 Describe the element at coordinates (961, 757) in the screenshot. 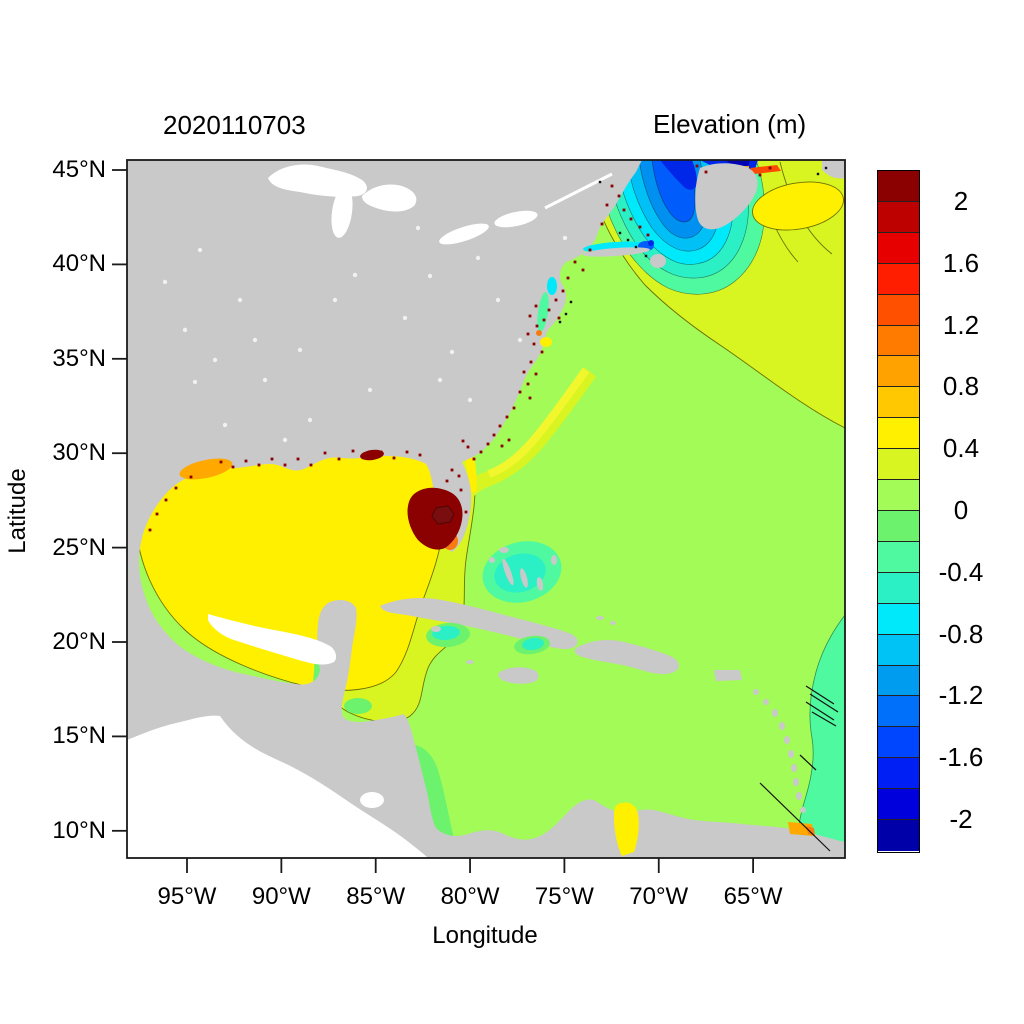

I see `colorbar-tick-label: -1.6` at that location.